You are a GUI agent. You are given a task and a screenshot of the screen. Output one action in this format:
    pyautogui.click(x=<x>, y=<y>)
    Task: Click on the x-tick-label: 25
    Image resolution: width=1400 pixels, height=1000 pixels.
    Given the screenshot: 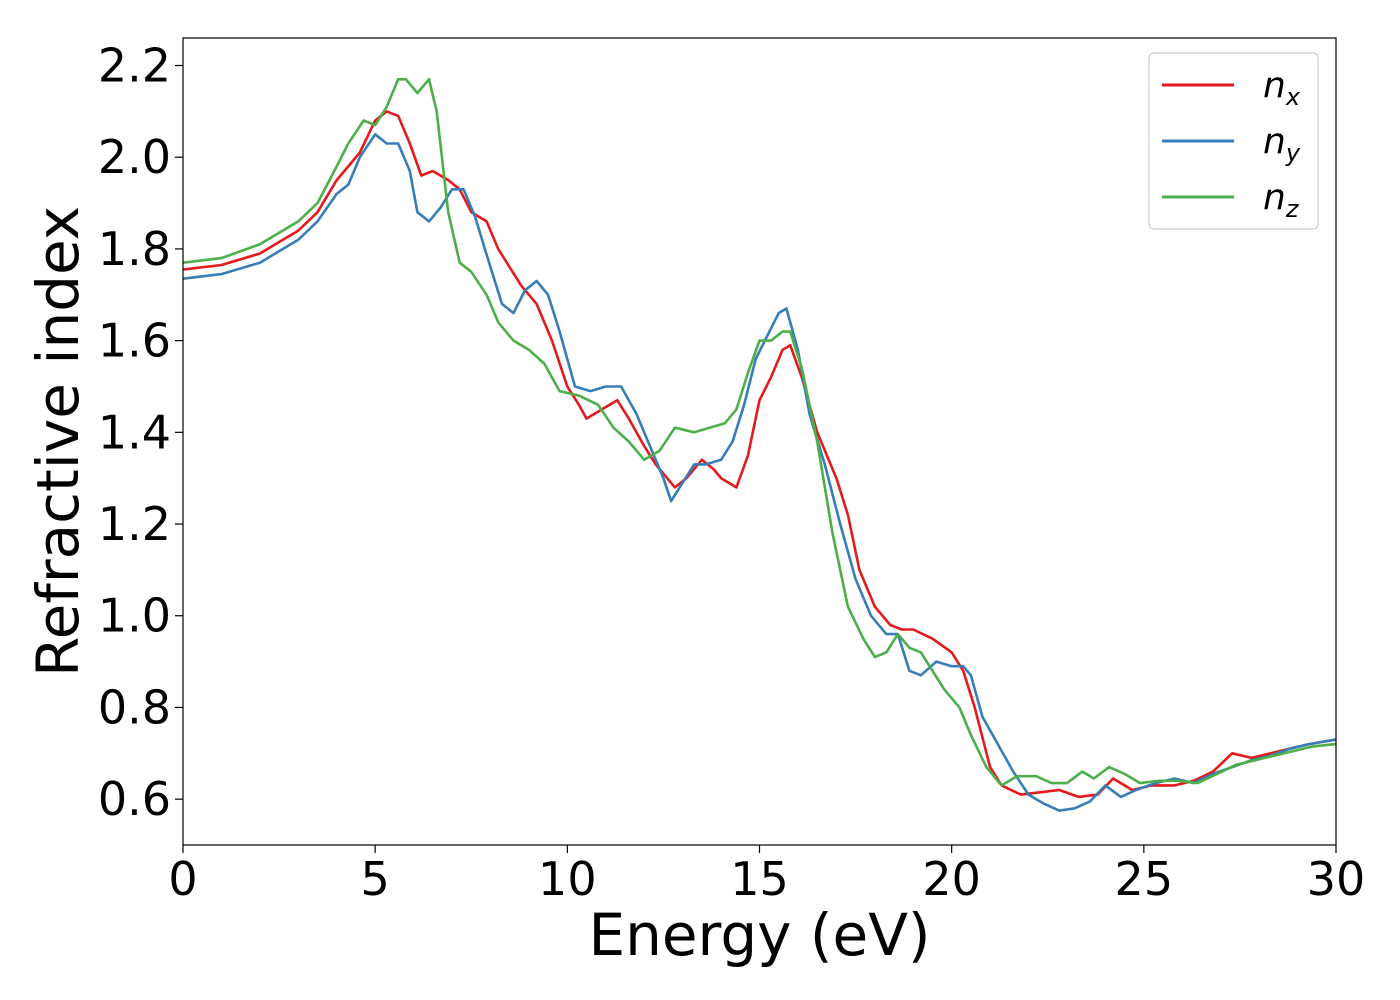 What is the action you would take?
    pyautogui.click(x=1144, y=879)
    